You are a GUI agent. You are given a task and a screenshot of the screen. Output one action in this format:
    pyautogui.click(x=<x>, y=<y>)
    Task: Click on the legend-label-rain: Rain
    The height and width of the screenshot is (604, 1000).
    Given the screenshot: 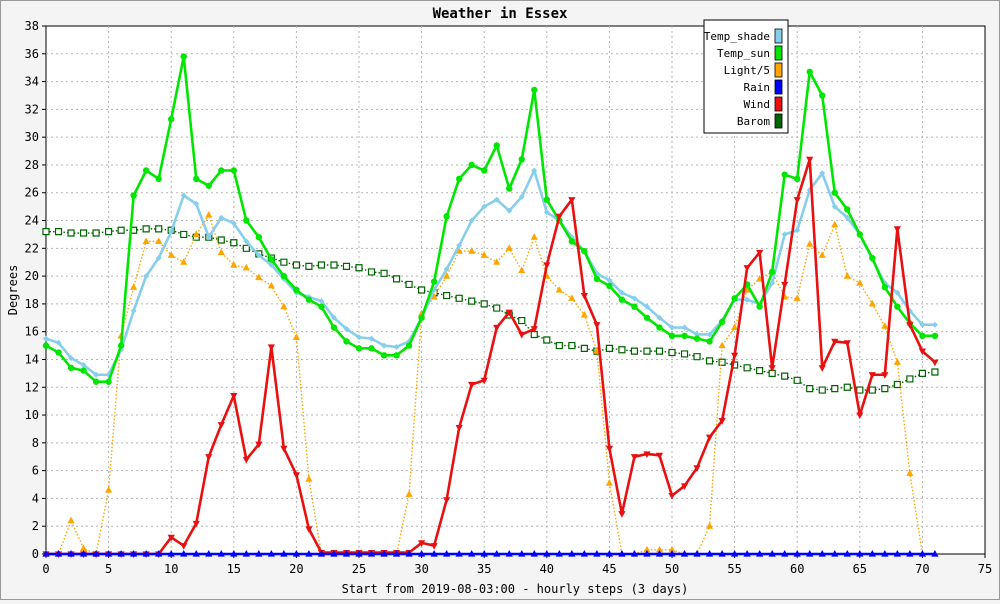 What is the action you would take?
    pyautogui.click(x=757, y=87)
    